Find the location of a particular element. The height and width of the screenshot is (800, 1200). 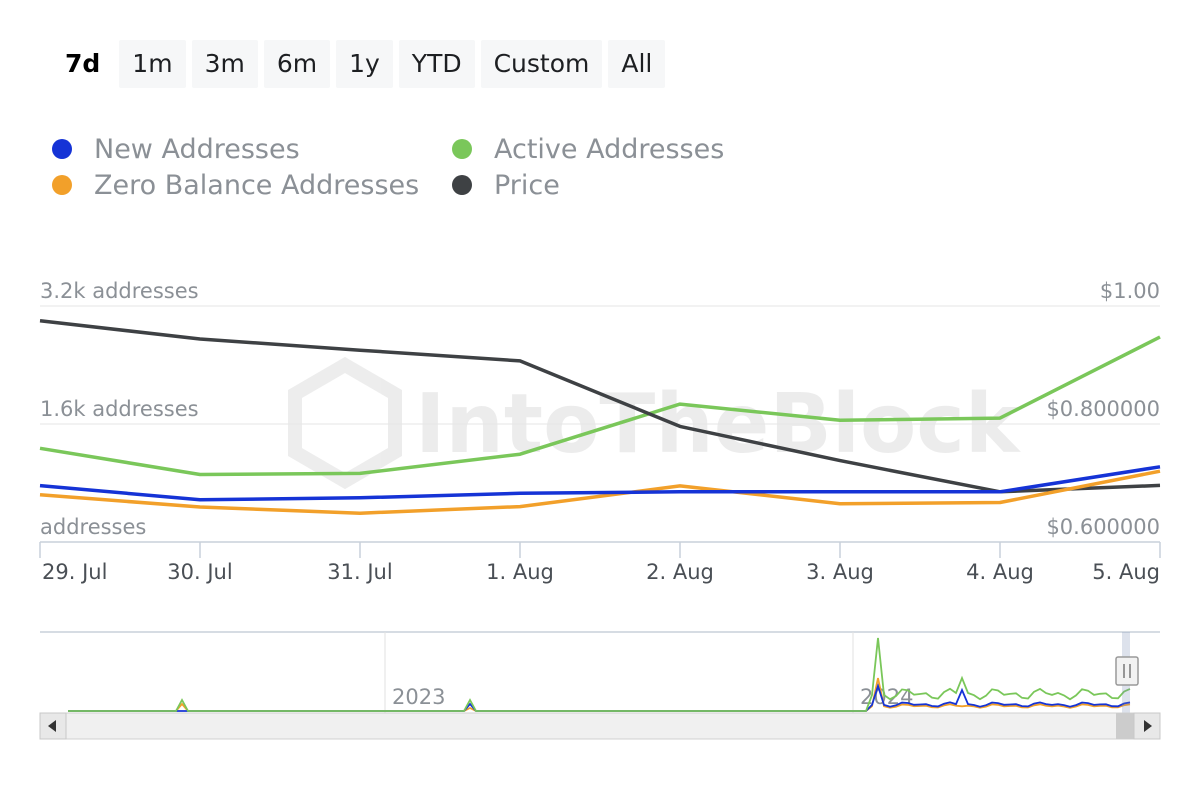

x-tick-label: 29. Jul is located at coordinates (74, 572).